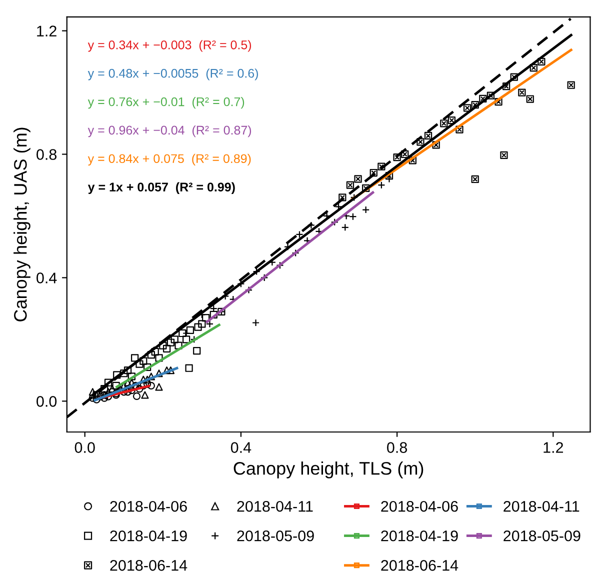  I want to click on y-tick-label: 0.0, so click(46, 401).